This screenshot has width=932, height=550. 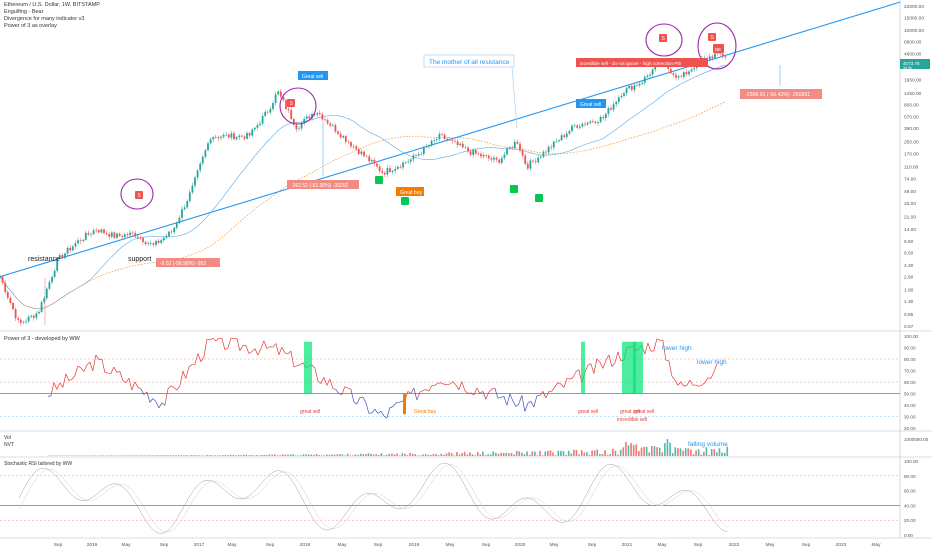 I want to click on highlight-circle, so click(x=137, y=194).